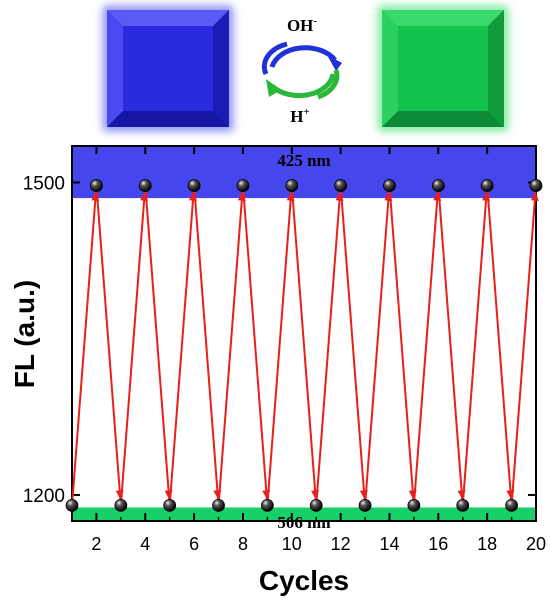  What do you see at coordinates (487, 544) in the screenshot?
I see `x-tick-label: 18` at bounding box center [487, 544].